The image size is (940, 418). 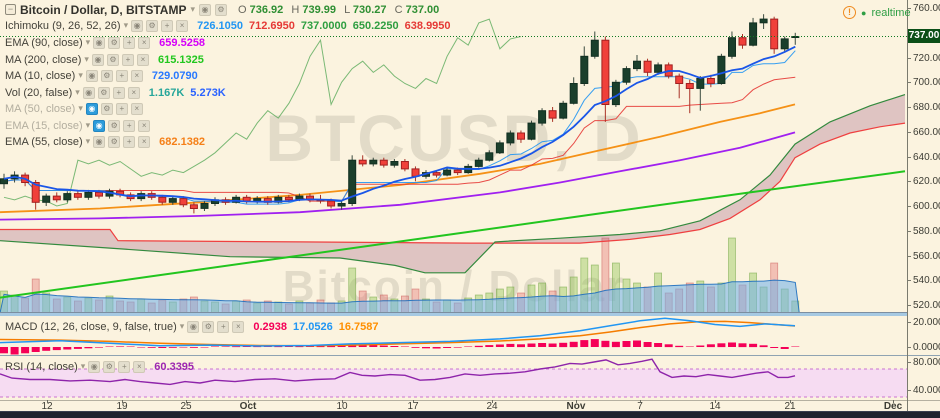 What do you see at coordinates (91, 326) in the screenshot?
I see `indicator-label: MACD (12, 26, close, 9, false, true)` at bounding box center [91, 326].